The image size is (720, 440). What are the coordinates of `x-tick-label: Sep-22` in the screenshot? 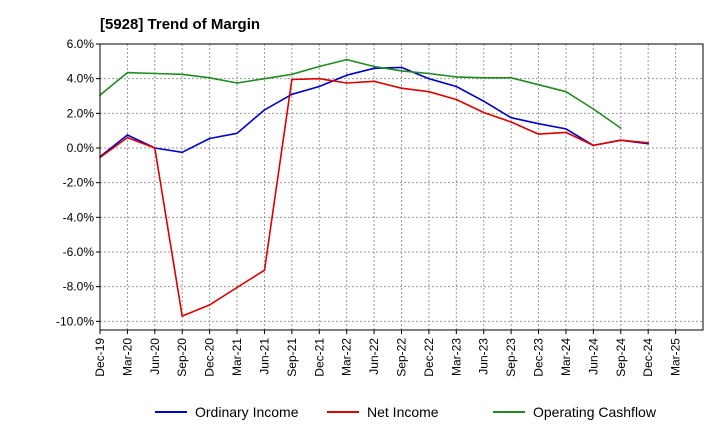 It's located at (402, 357).